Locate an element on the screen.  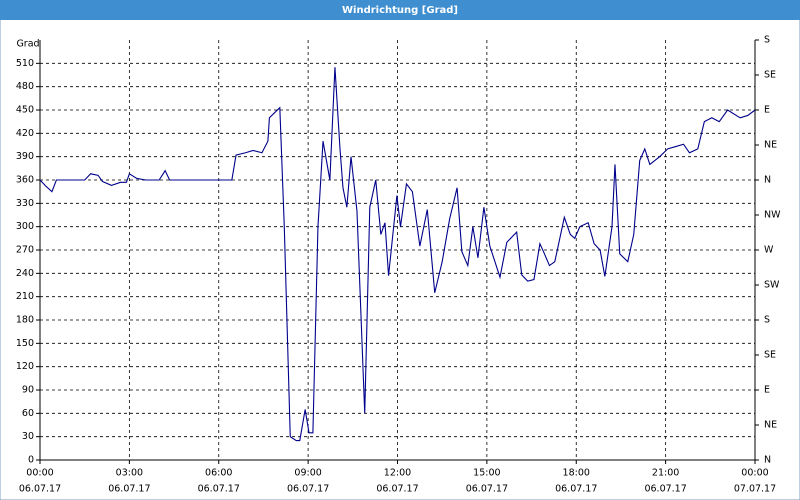
y-tick-label: 150 is located at coordinates (25, 343).